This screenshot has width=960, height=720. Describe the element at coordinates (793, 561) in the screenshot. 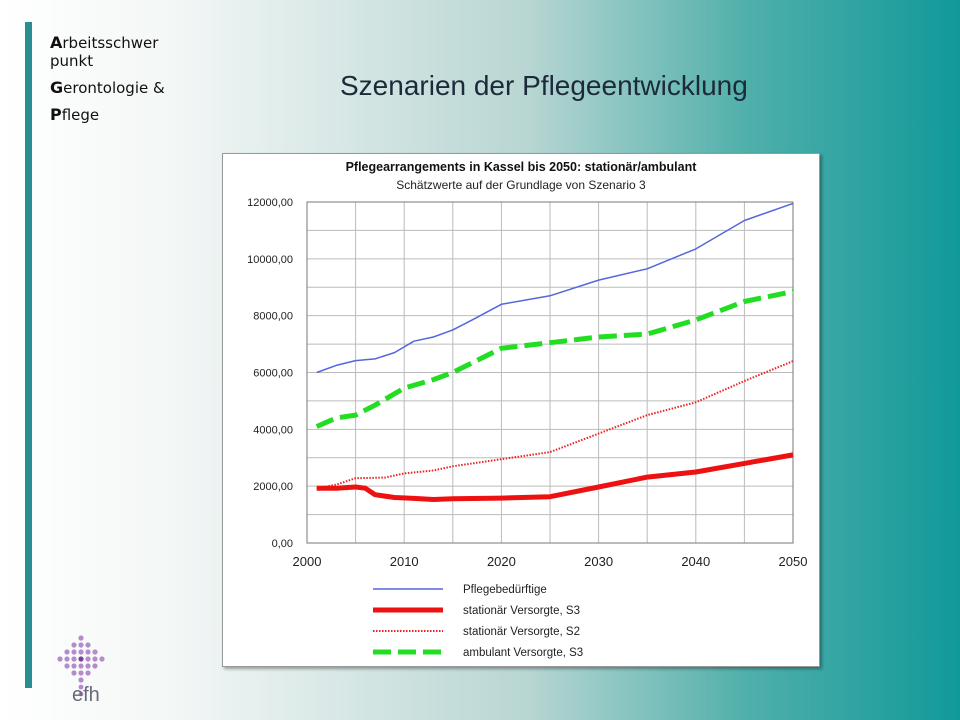

I see `x-tick-label: 2050` at that location.